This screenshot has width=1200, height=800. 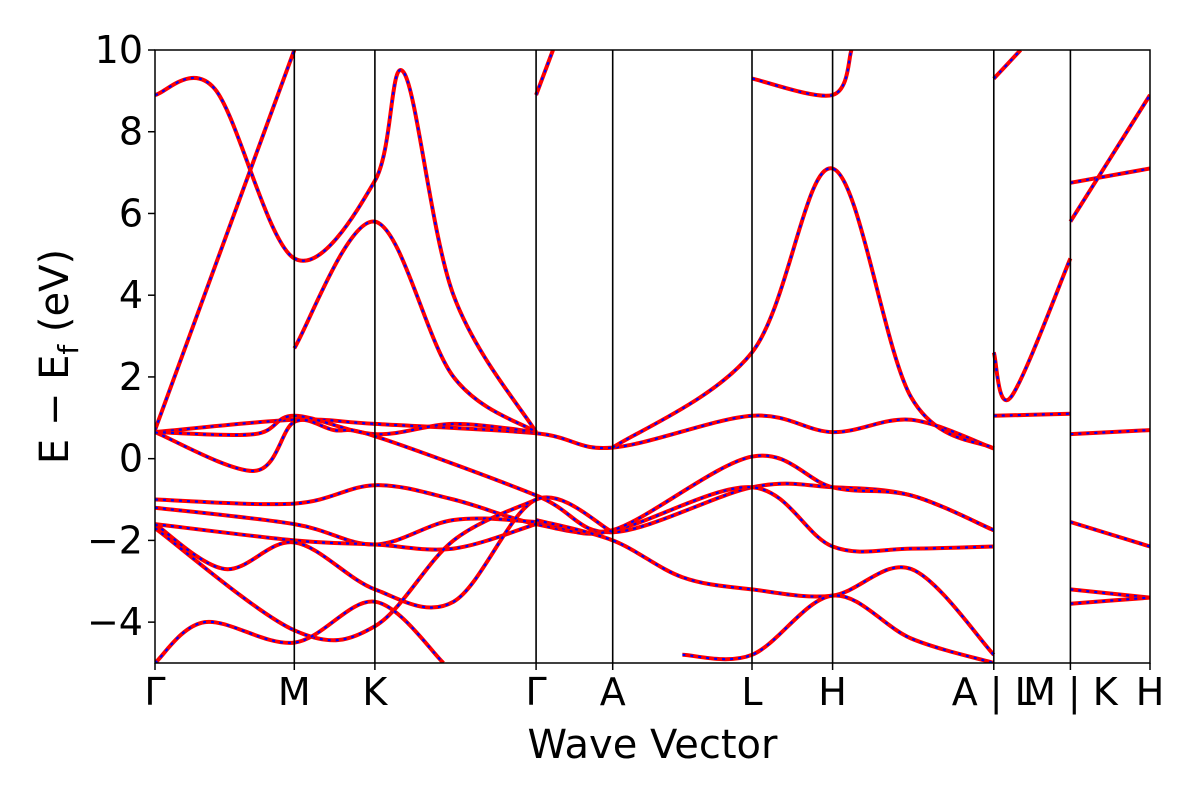 What do you see at coordinates (119, 50) in the screenshot?
I see `y-tick-label-8: 10` at bounding box center [119, 50].